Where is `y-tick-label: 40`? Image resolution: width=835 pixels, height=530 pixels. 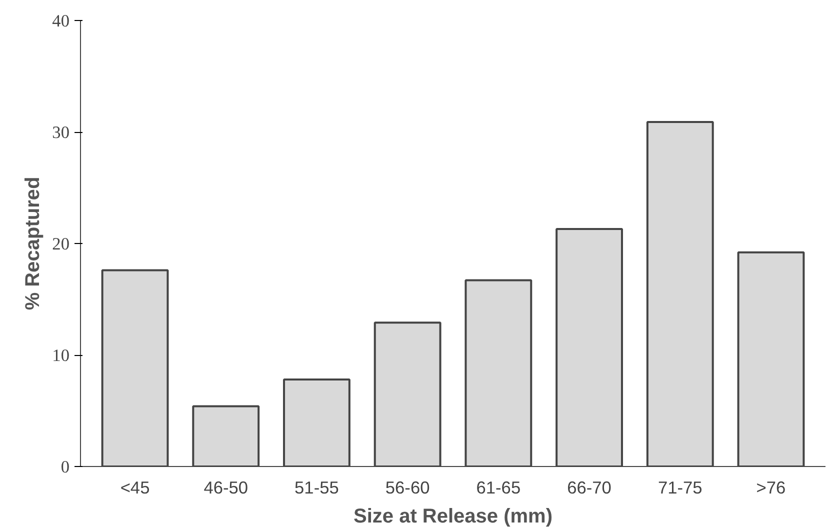
y-tick-label: 40 is located at coordinates (61, 21).